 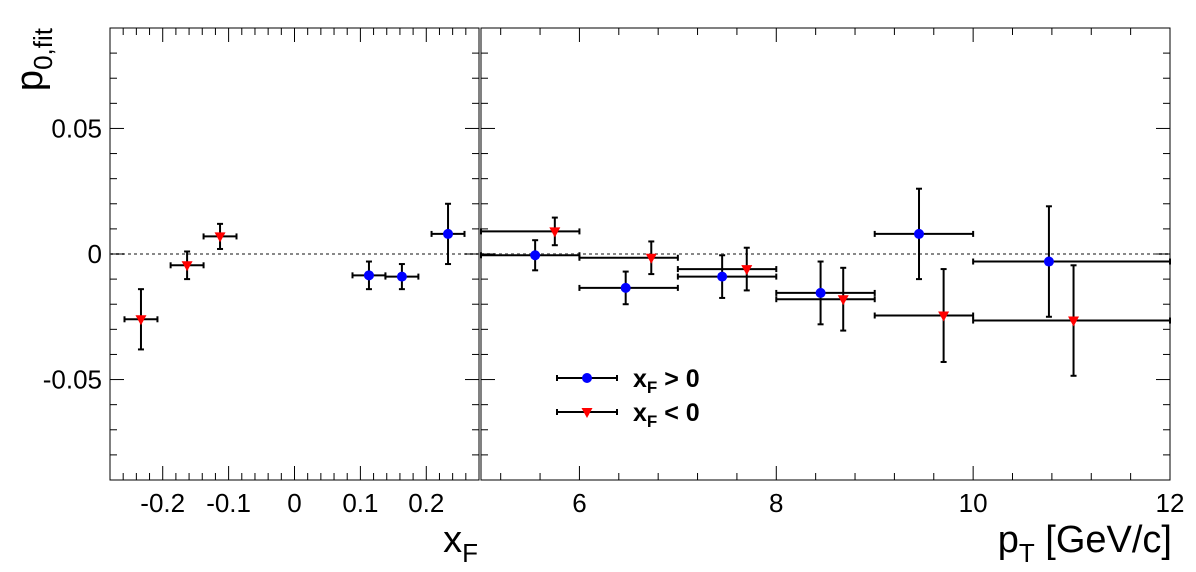 What do you see at coordinates (678, 413) in the screenshot?
I see `legend-label-rest: < 0` at bounding box center [678, 413].